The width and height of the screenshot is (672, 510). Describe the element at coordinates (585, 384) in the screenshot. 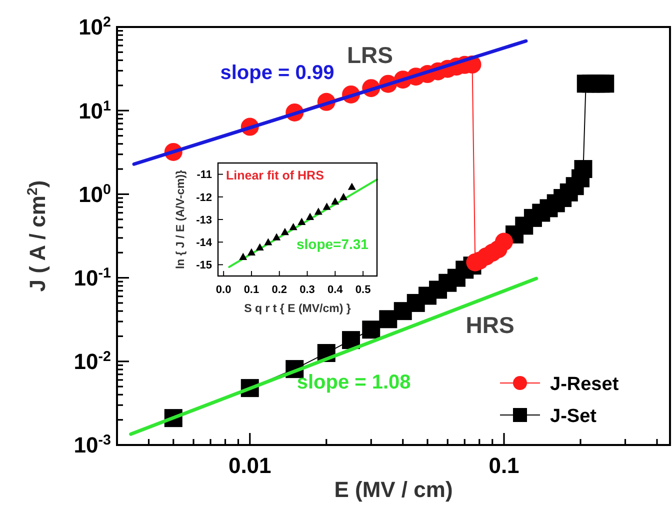

I see `legend-label: J-Reset` at that location.